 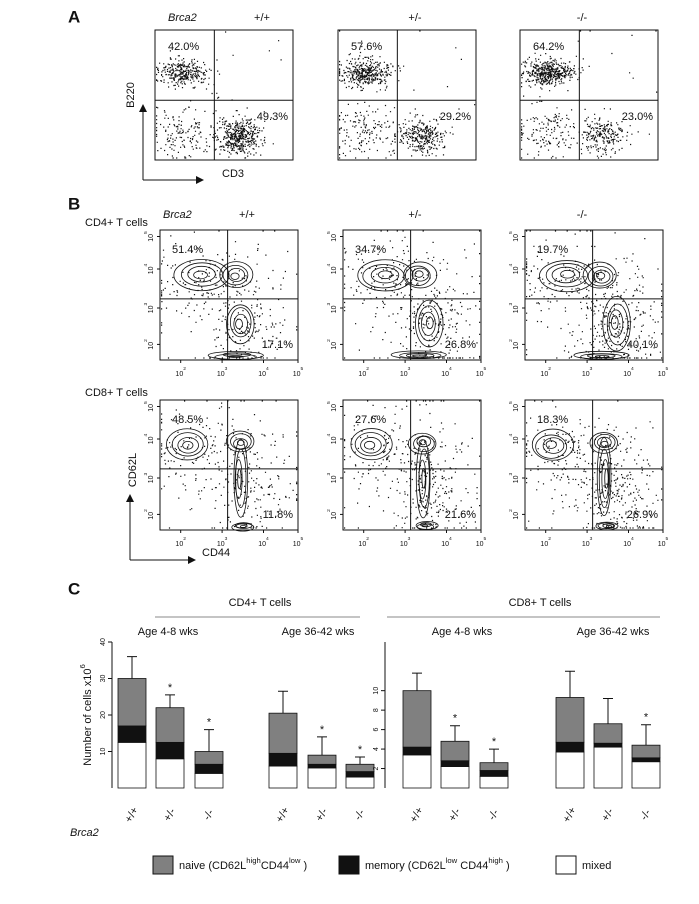 I want to click on quadrant-percent: 42.0%, so click(x=183, y=47).